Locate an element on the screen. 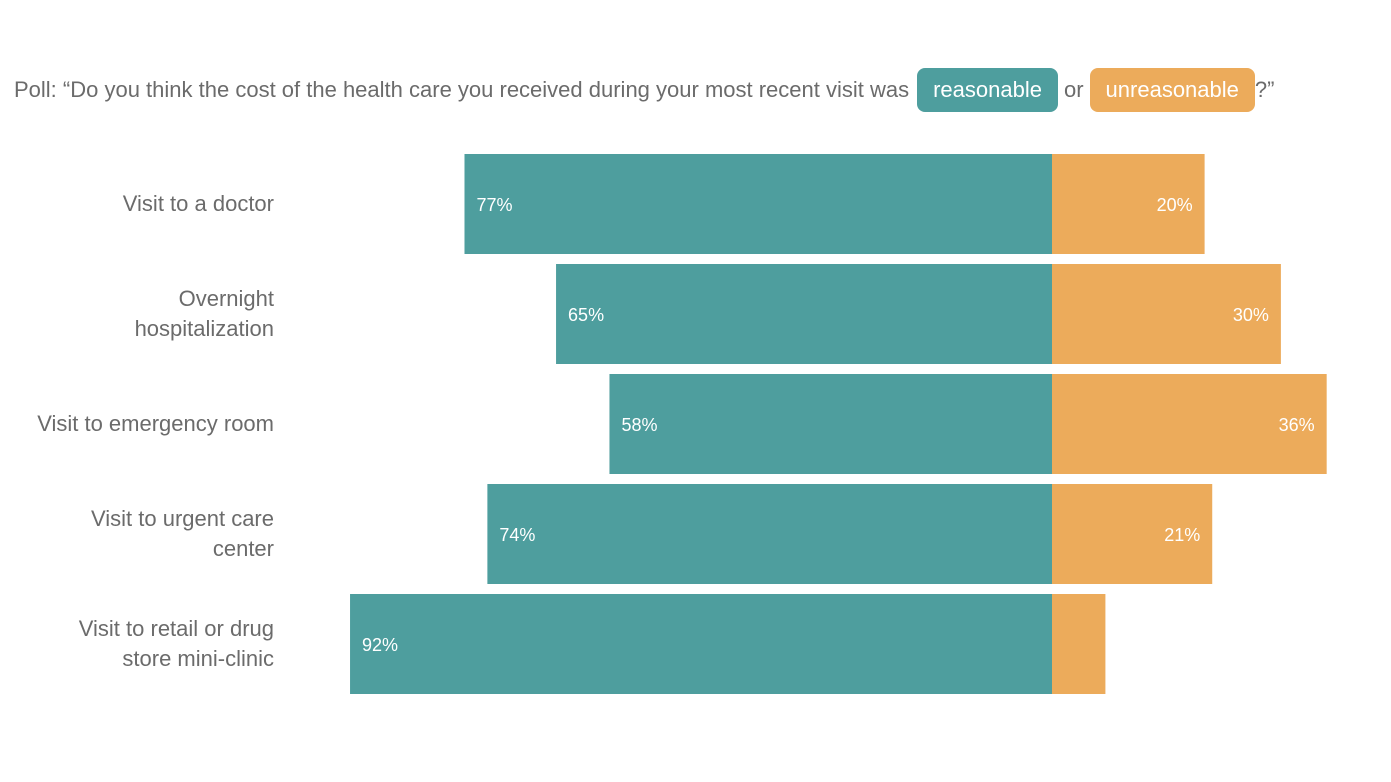  category-label: hospitalization is located at coordinates (204, 328).